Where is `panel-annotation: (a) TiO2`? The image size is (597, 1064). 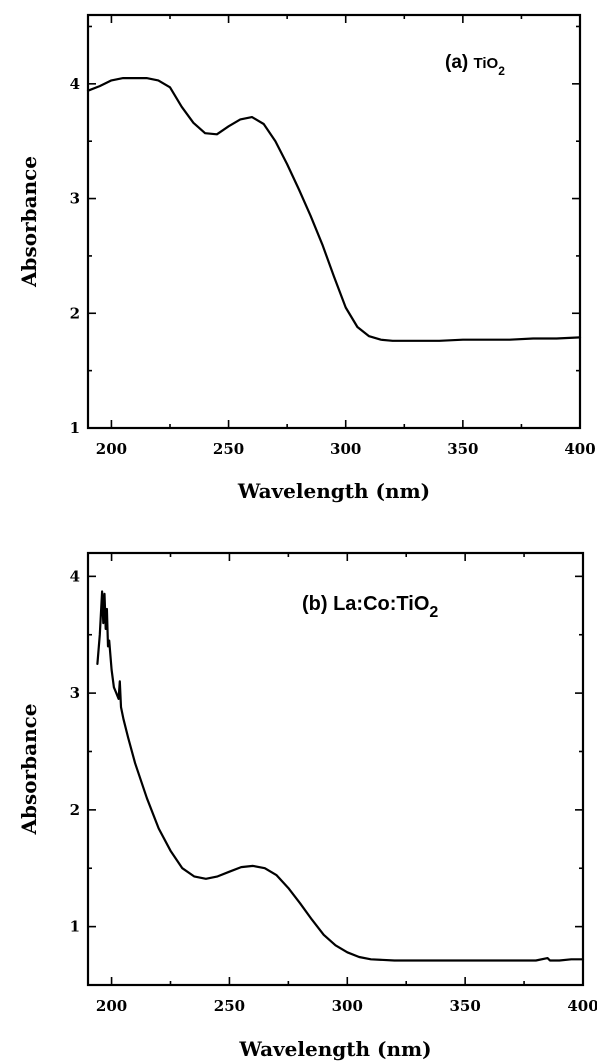
panel-annotation: (a) TiO2 is located at coordinates (475, 65).